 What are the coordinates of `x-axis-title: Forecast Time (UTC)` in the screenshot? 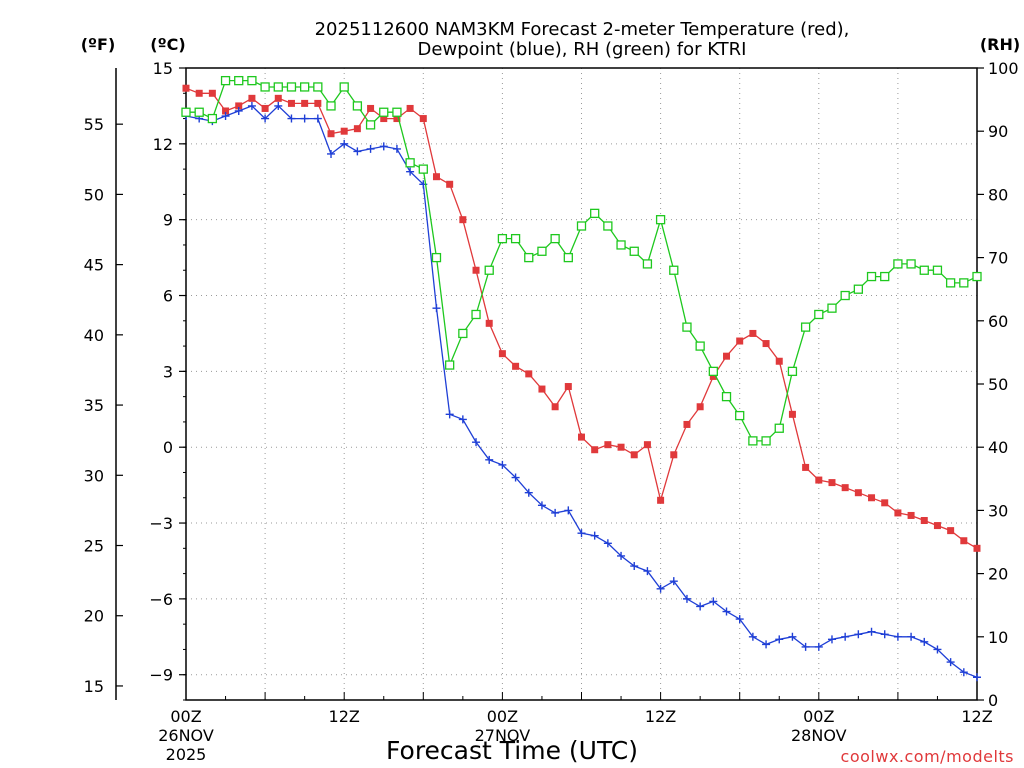 It's located at (512, 750).